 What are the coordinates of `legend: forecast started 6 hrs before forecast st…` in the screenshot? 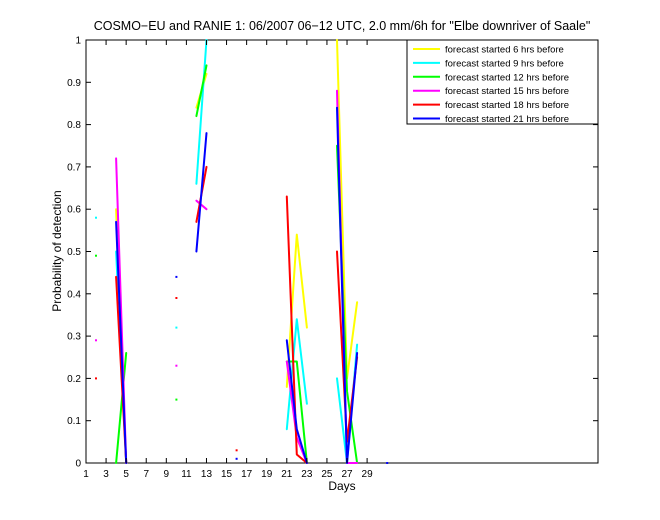 It's located at (502, 82).